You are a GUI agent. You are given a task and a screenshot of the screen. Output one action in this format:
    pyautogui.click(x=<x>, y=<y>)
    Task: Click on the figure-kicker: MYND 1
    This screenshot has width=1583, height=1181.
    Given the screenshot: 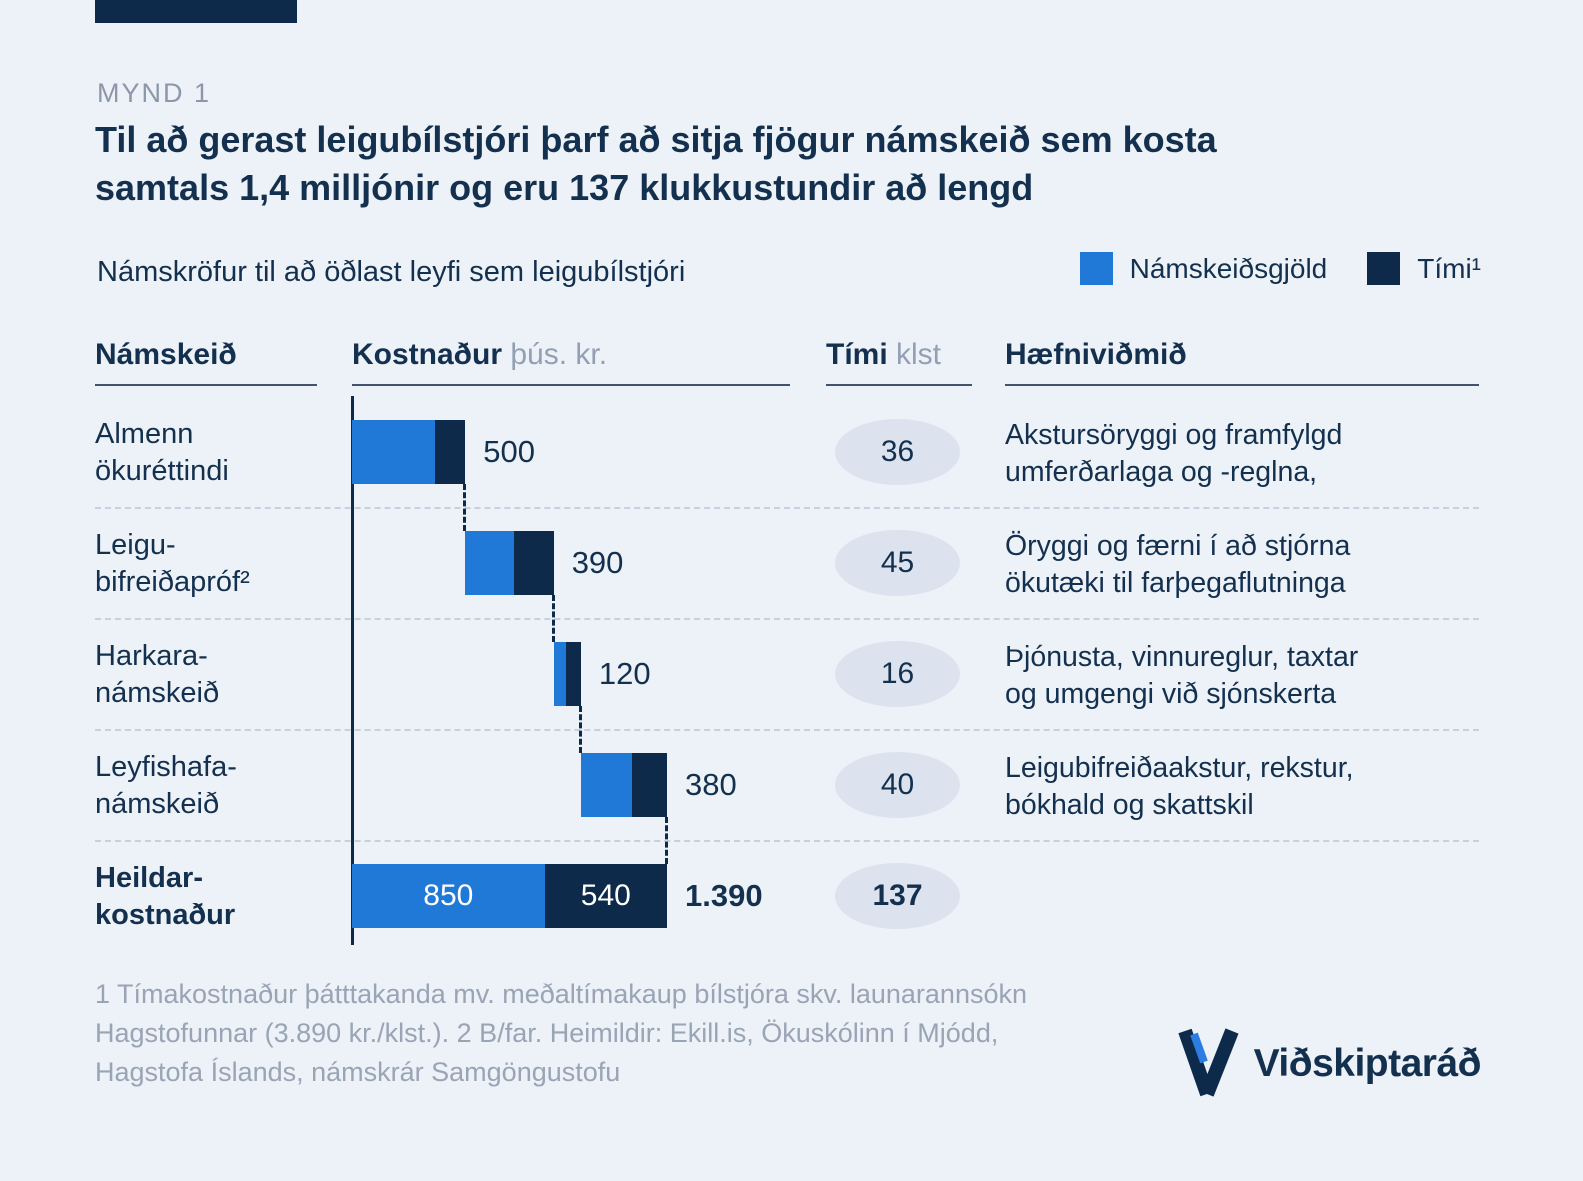 What is the action you would take?
    pyautogui.click(x=154, y=93)
    